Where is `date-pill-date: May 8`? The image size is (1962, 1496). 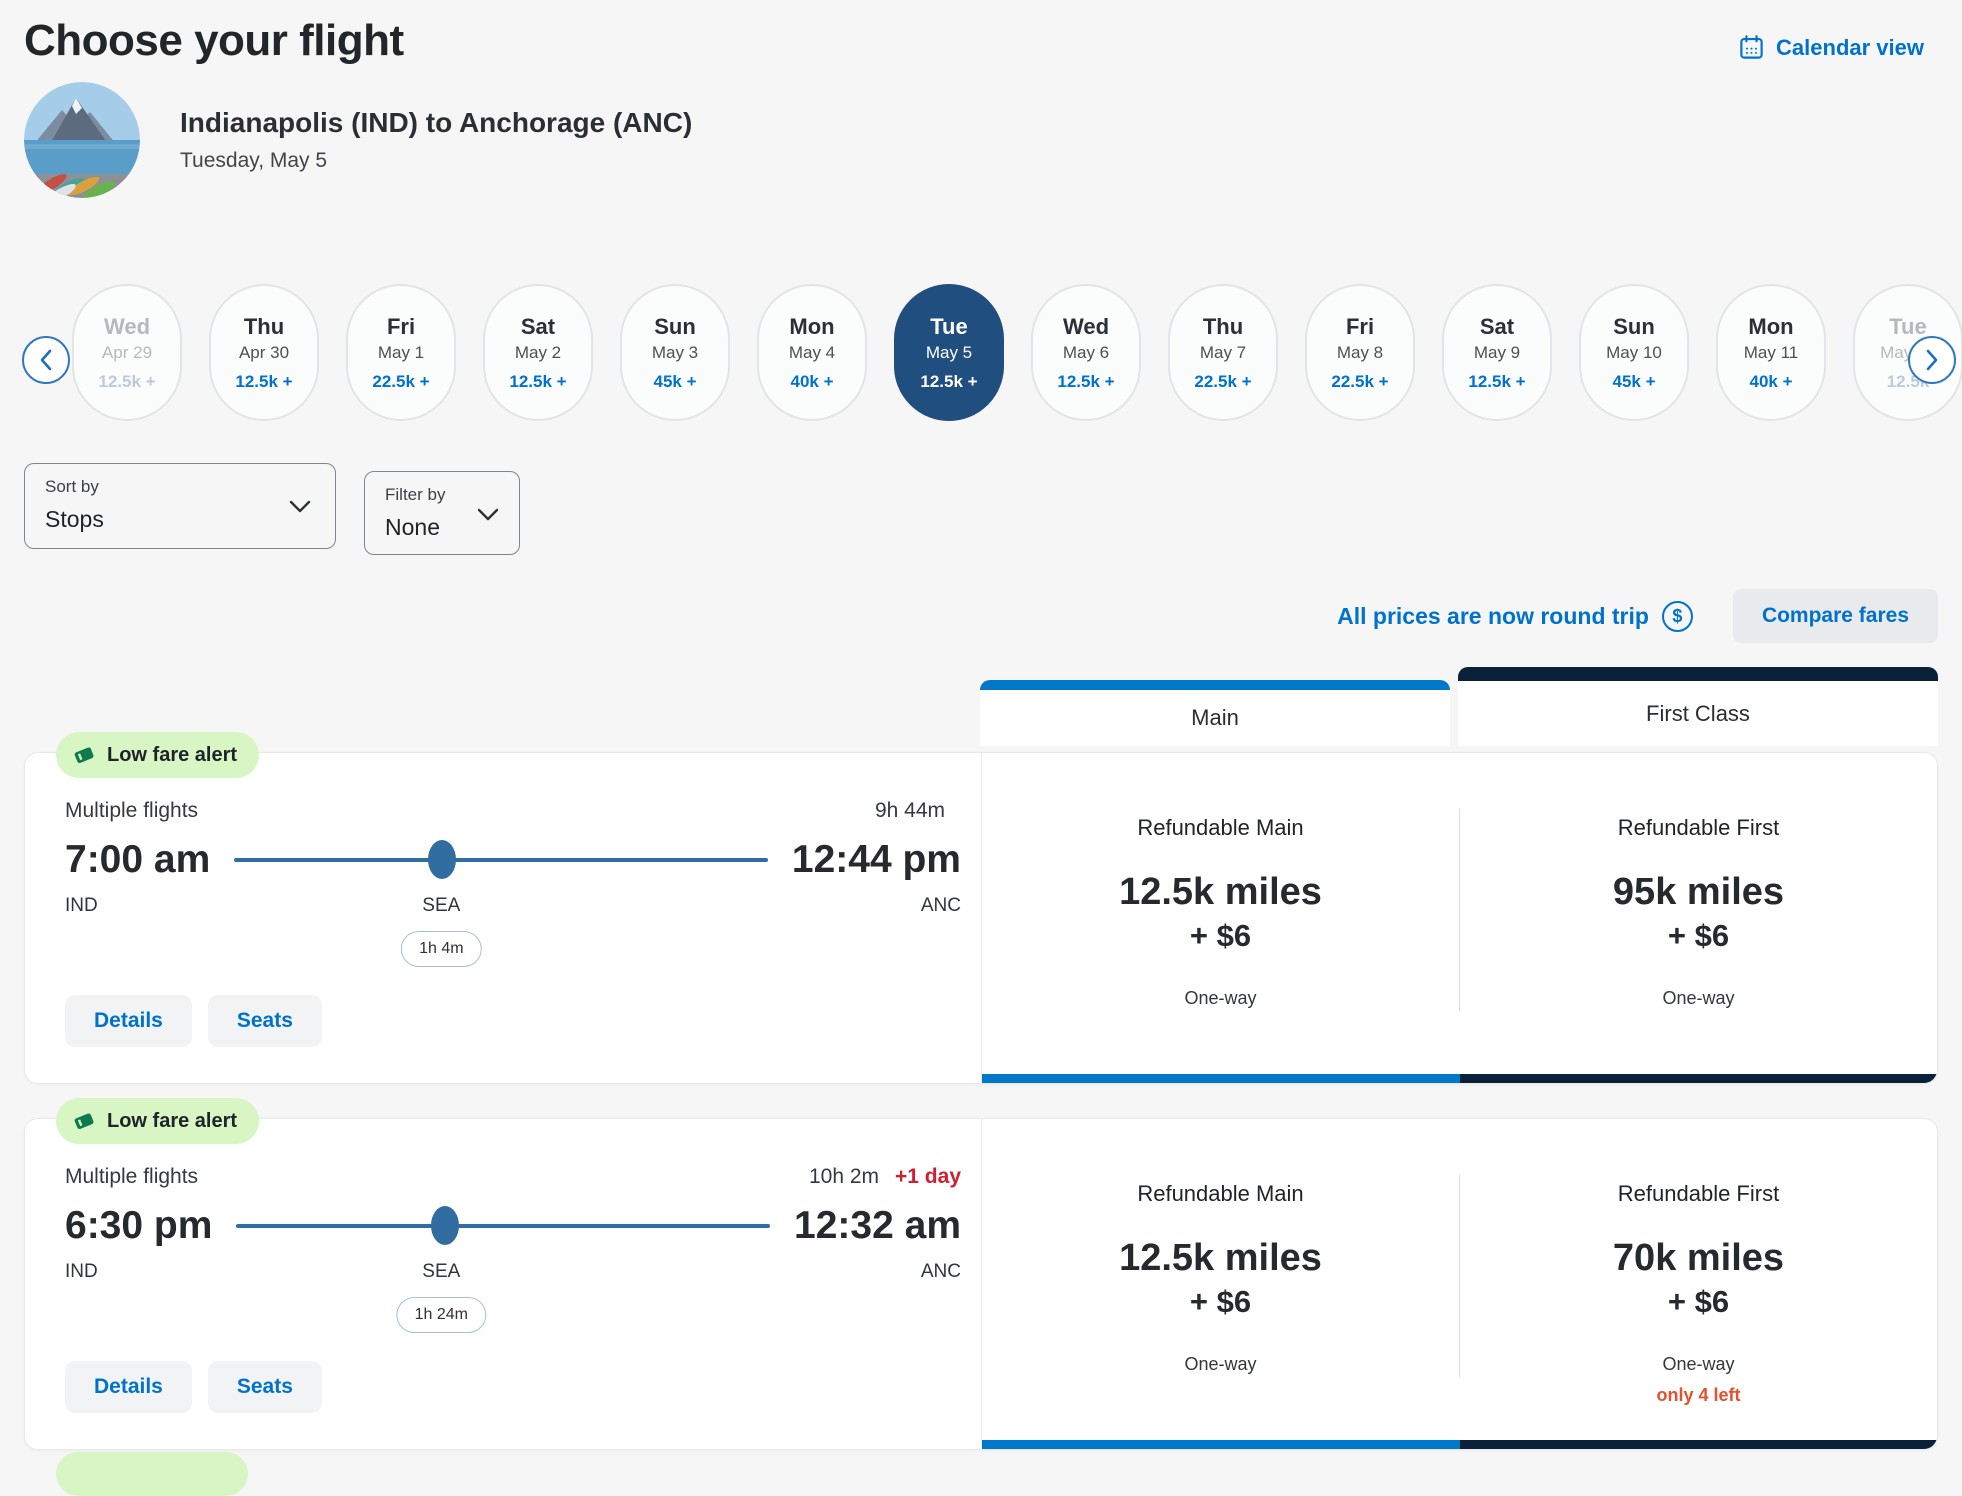 date-pill-date: May 8 is located at coordinates (1360, 352).